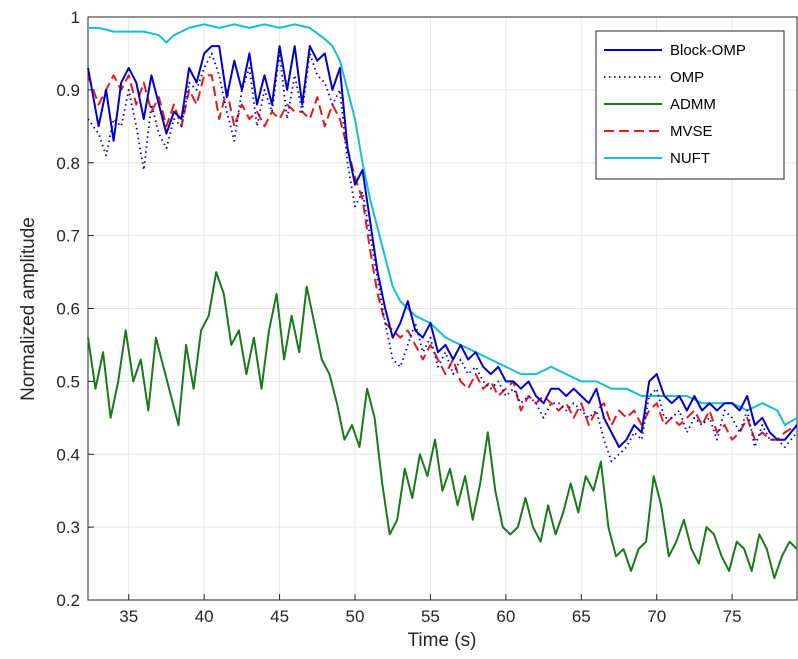 This screenshot has width=798, height=659. What do you see at coordinates (693, 104) in the screenshot?
I see `legend-label: ADMM` at bounding box center [693, 104].